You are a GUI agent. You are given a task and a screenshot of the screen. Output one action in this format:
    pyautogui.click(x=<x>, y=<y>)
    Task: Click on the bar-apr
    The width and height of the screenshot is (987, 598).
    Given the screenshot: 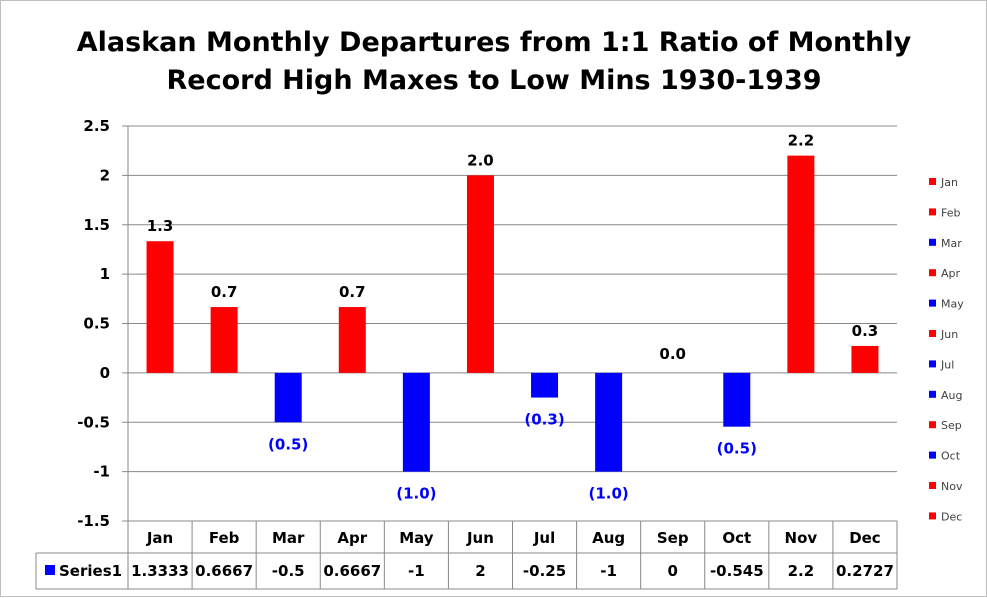 What is the action you would take?
    pyautogui.click(x=352, y=340)
    